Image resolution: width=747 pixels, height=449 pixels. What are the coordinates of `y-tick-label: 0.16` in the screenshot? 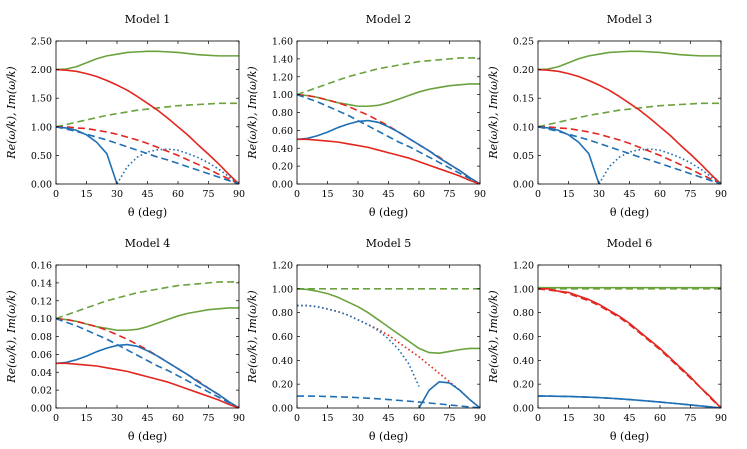 It's located at (41, 266).